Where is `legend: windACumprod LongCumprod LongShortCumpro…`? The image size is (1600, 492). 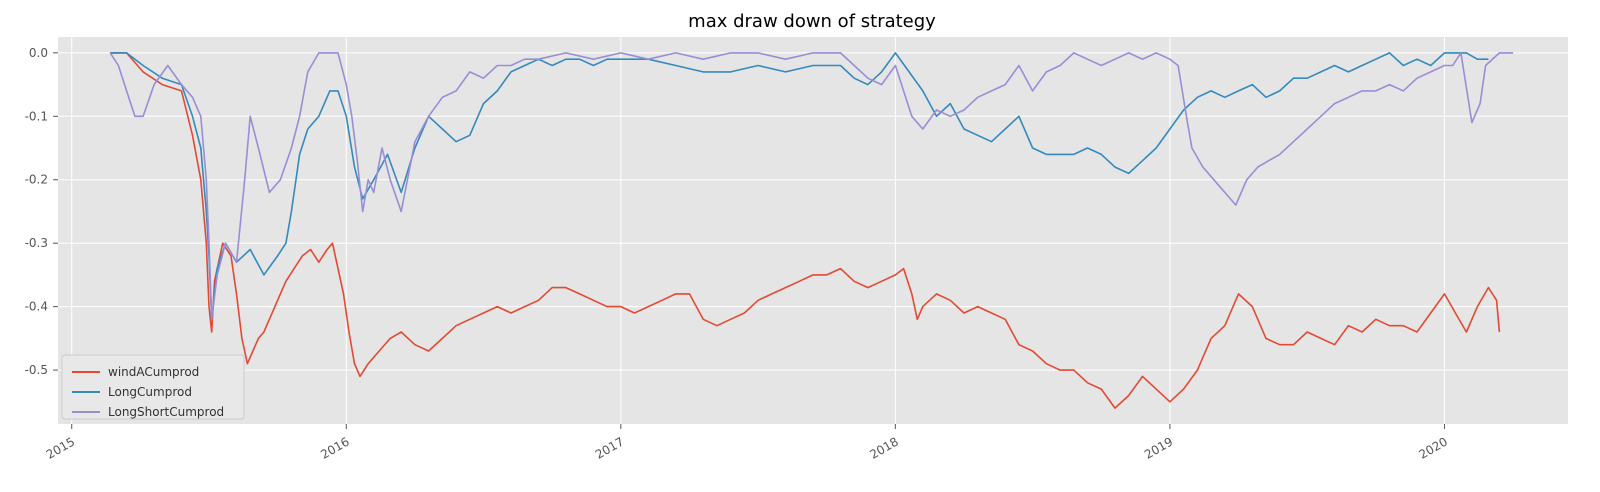
legend: windACumprod LongCumprod LongShortCumpro… is located at coordinates (153, 387).